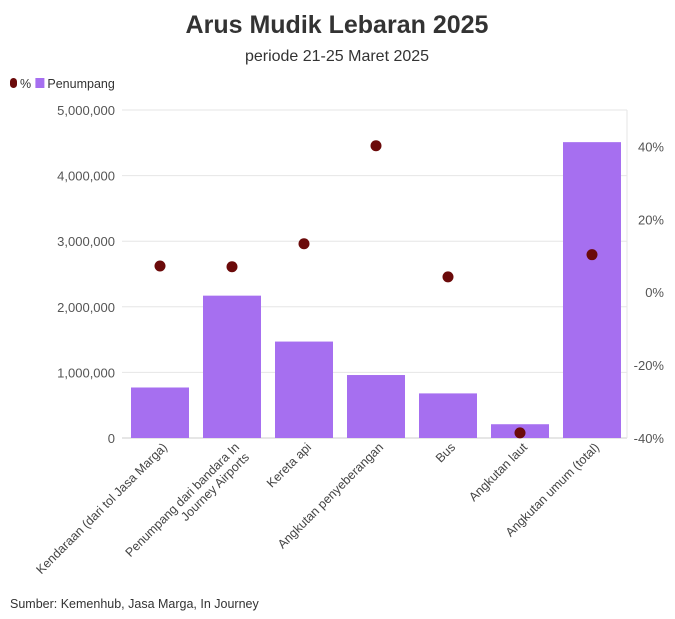  I want to click on legend-label: Penumpang, so click(80, 84).